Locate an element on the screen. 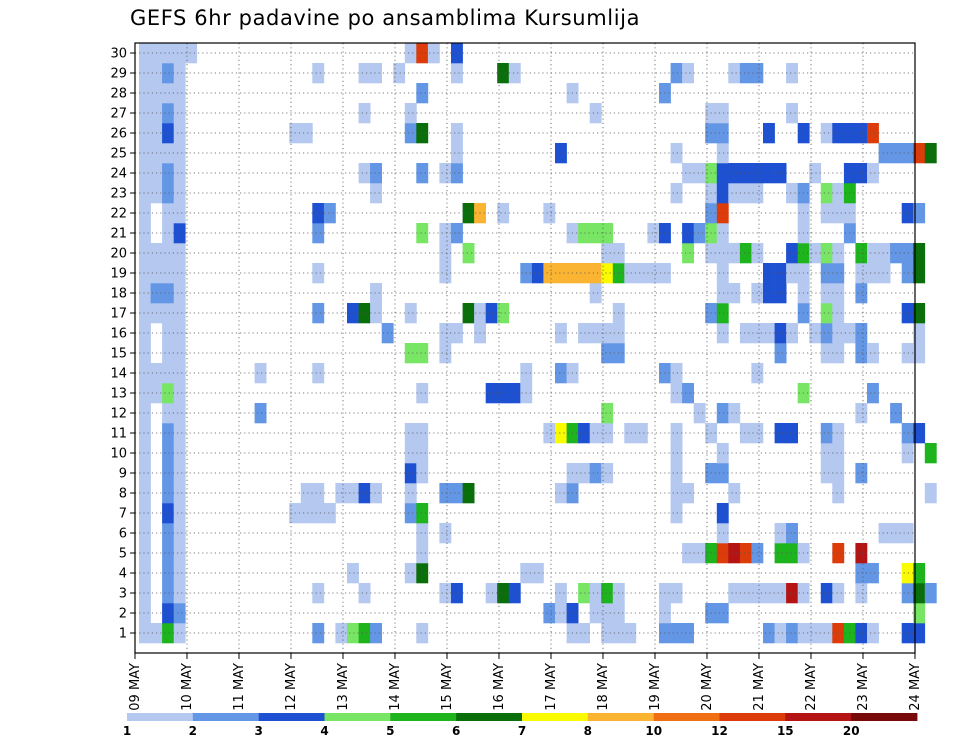 The height and width of the screenshot is (742, 960). legend-swatch is located at coordinates (818, 717).